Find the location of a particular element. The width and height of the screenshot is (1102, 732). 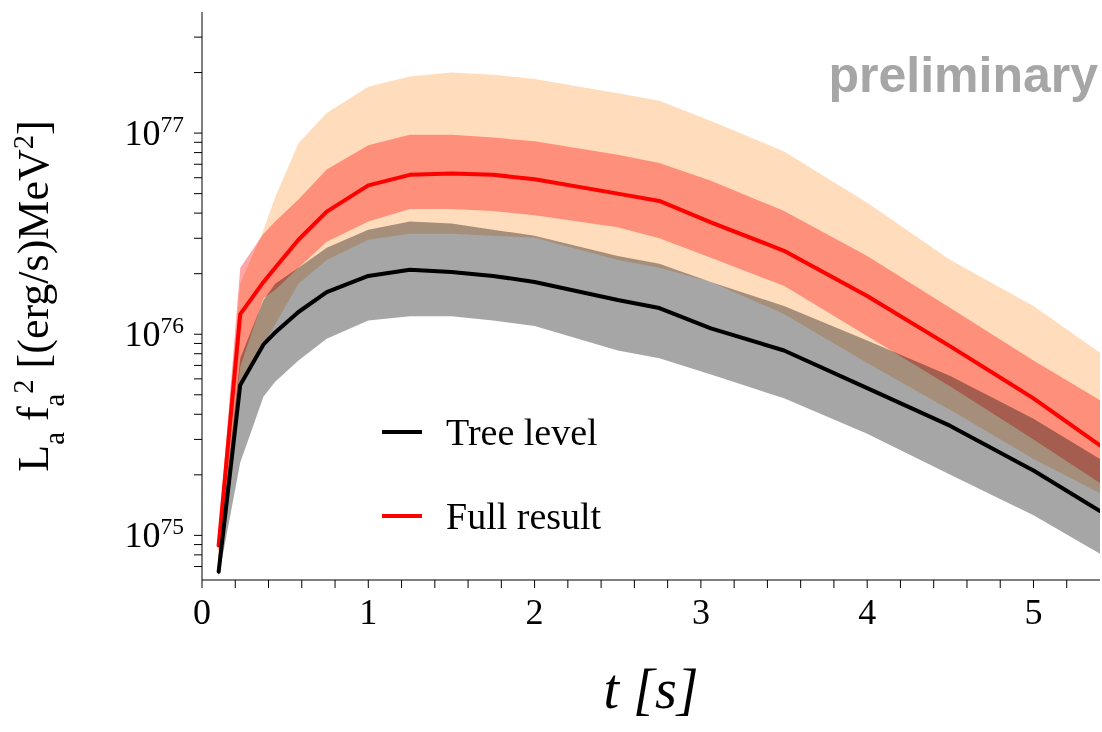

x-tick-label: 0 is located at coordinates (202, 612).